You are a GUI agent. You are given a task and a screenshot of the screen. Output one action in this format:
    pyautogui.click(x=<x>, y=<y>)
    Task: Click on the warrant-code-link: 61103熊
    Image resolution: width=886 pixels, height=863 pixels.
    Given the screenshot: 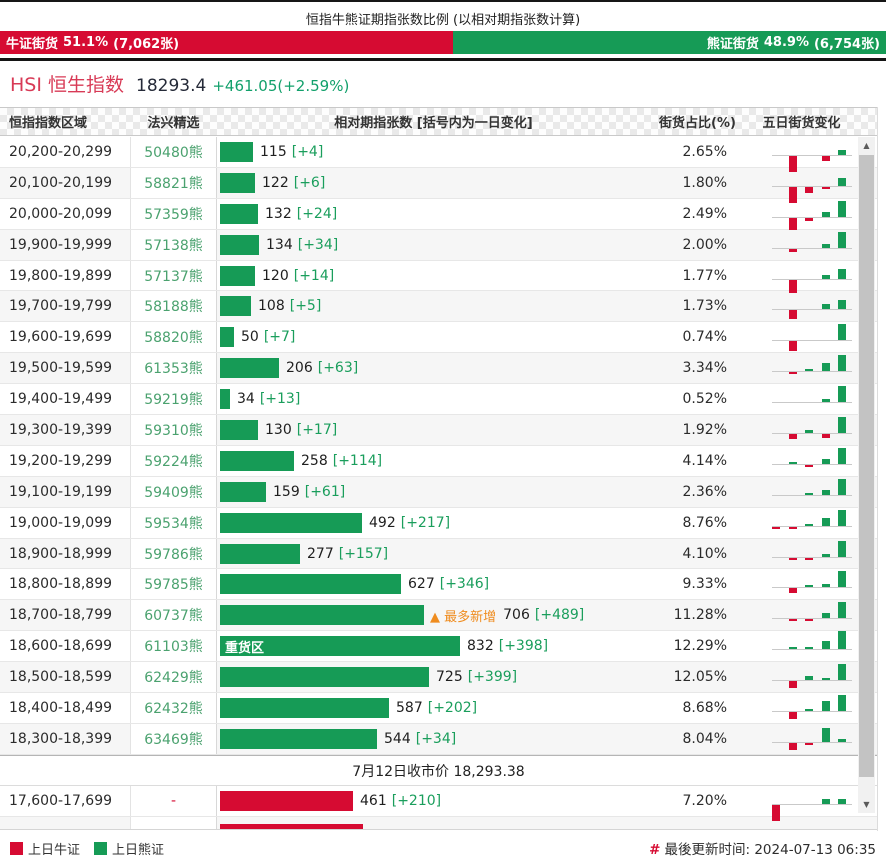 What is the action you would take?
    pyautogui.click(x=173, y=647)
    